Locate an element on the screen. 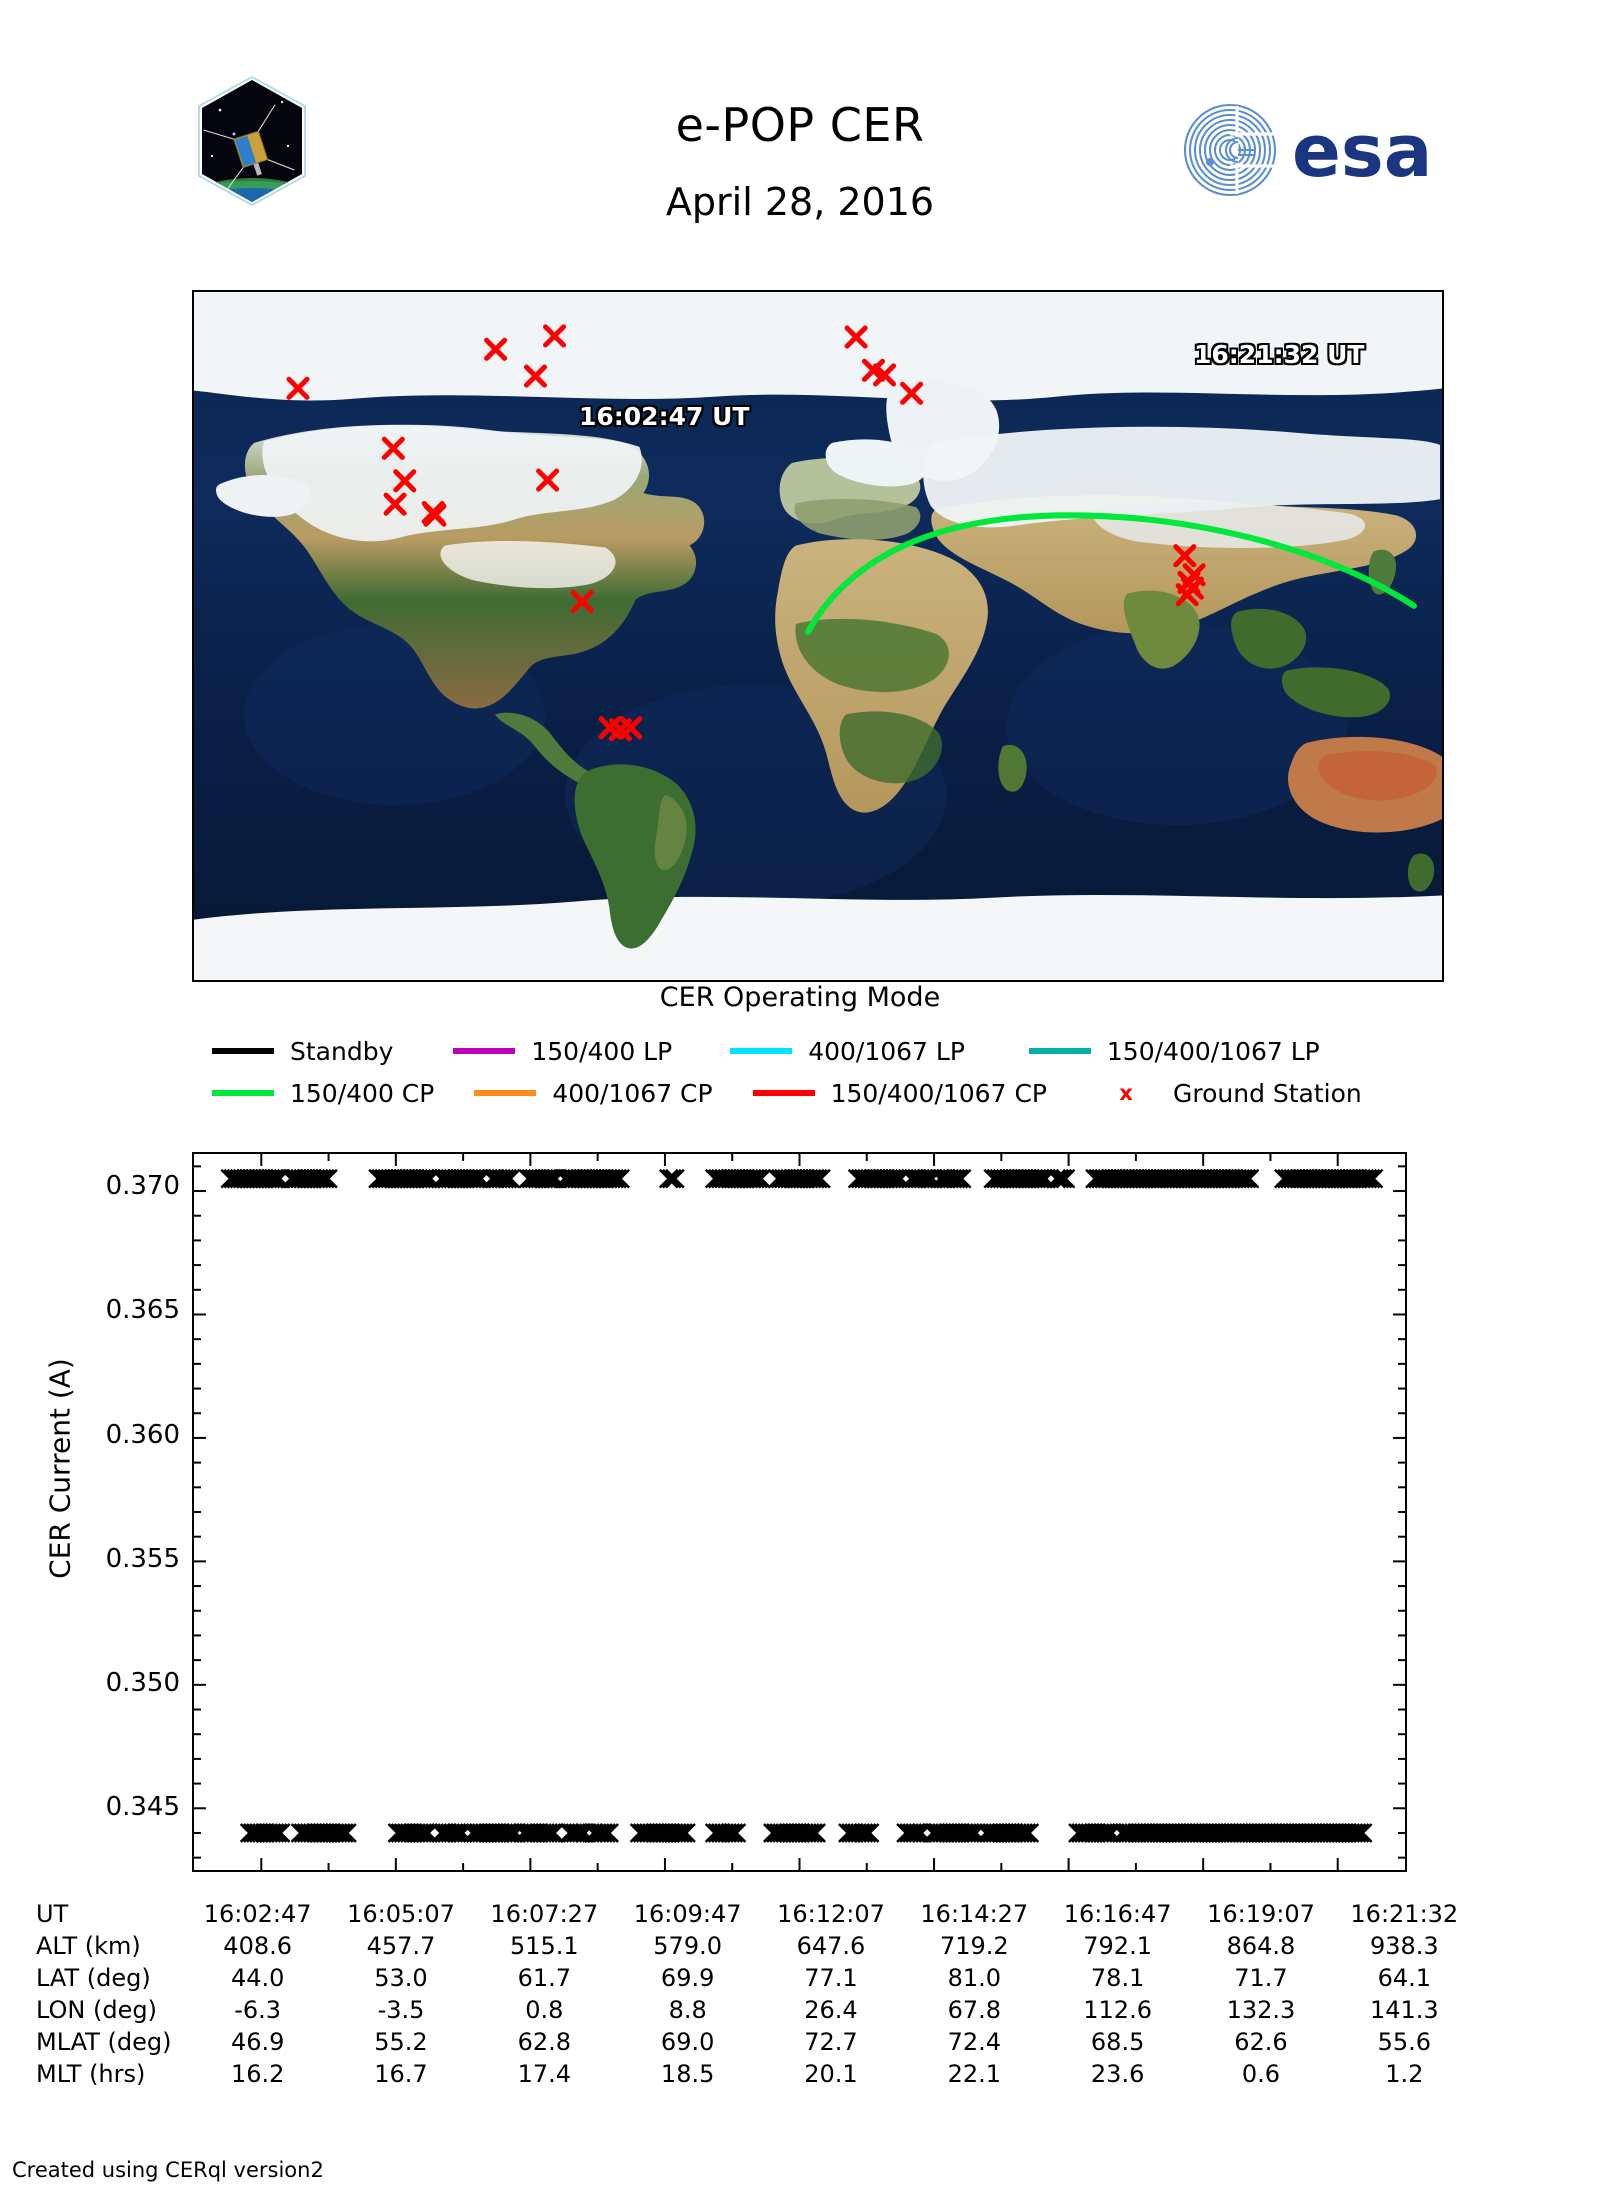 The width and height of the screenshot is (1600, 2200). legend-item-400-1067-lp: 400/1067 LP is located at coordinates (847, 1051).